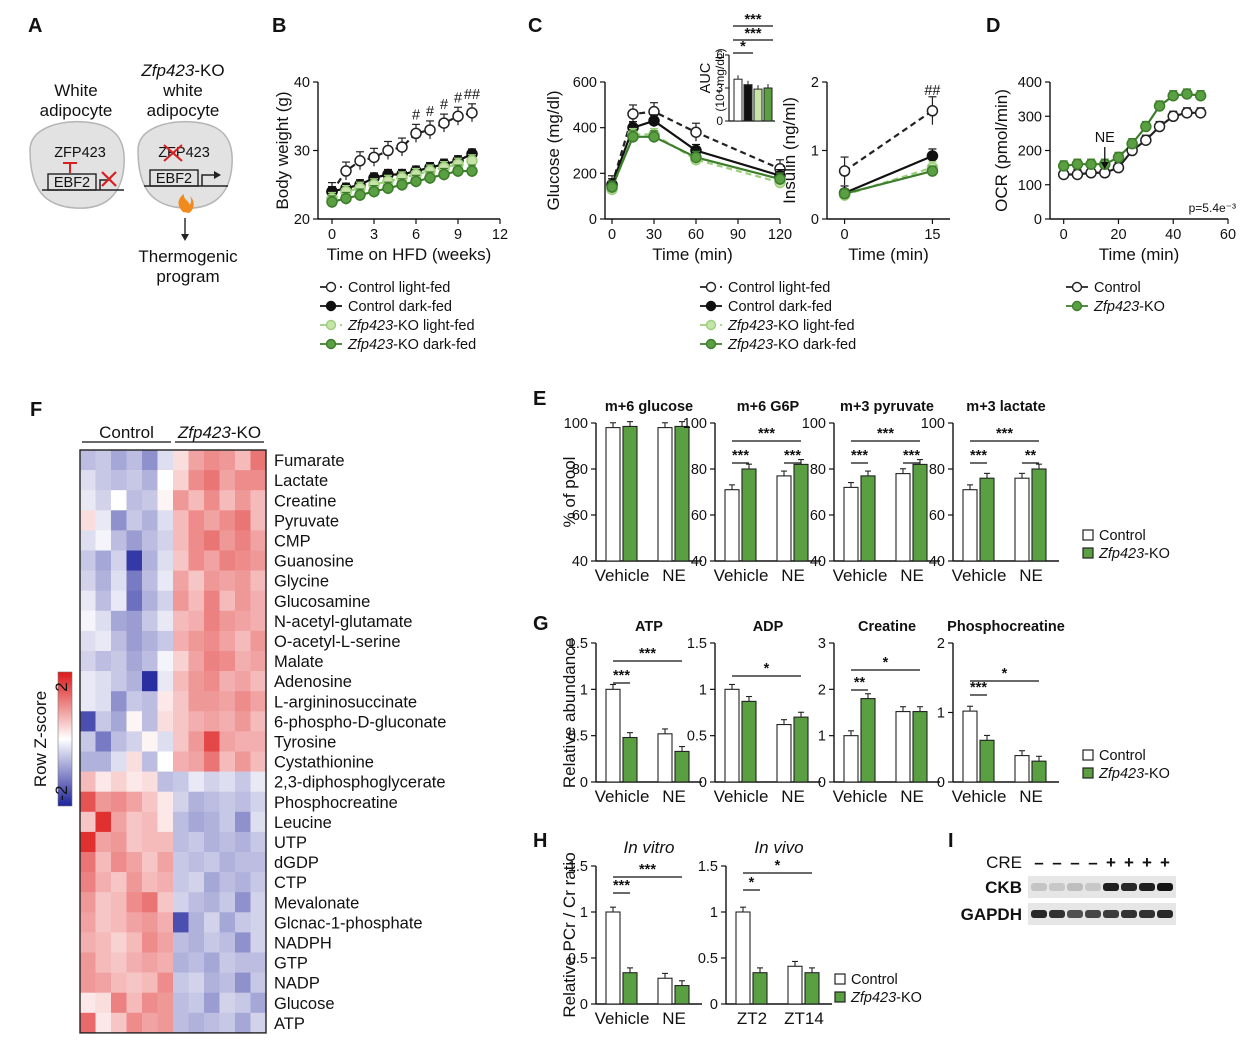 This screenshot has width=1256, height=1043. Describe the element at coordinates (35, 26) in the screenshot. I see `panel-label-a: A` at that location.